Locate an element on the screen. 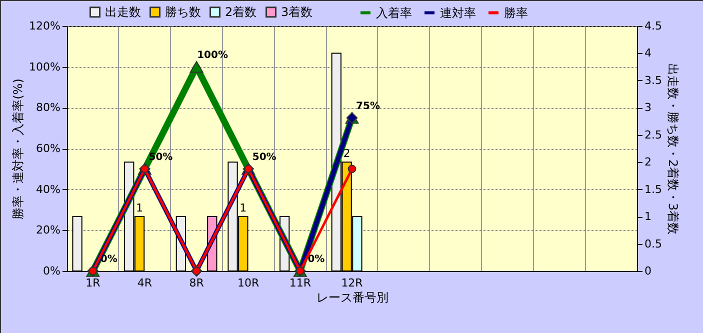 The height and width of the screenshot is (333, 703). legend-label: 連対率 is located at coordinates (458, 13).